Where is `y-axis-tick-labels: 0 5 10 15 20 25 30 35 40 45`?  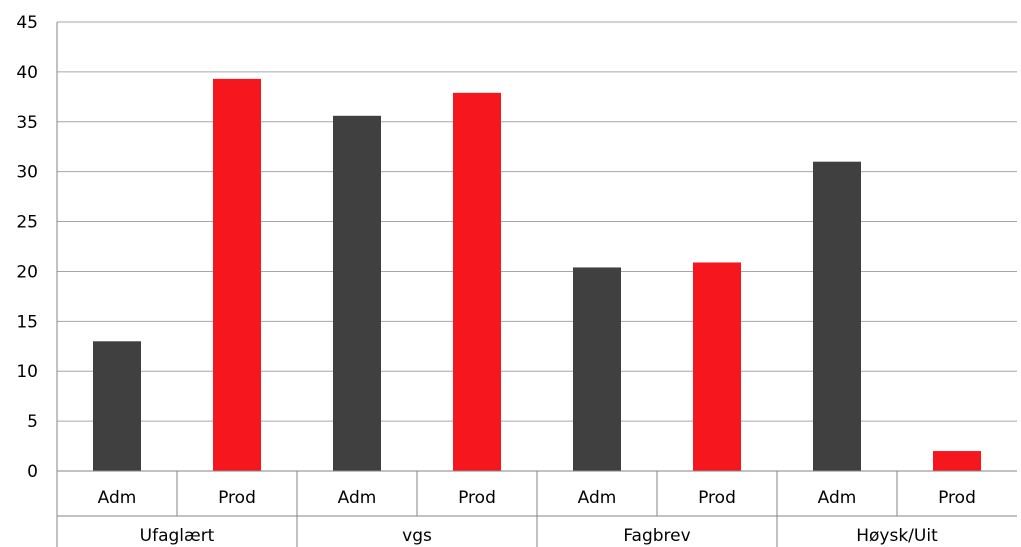 y-axis-tick-labels: 0 5 10 15 20 25 30 35 40 45 is located at coordinates (27, 247).